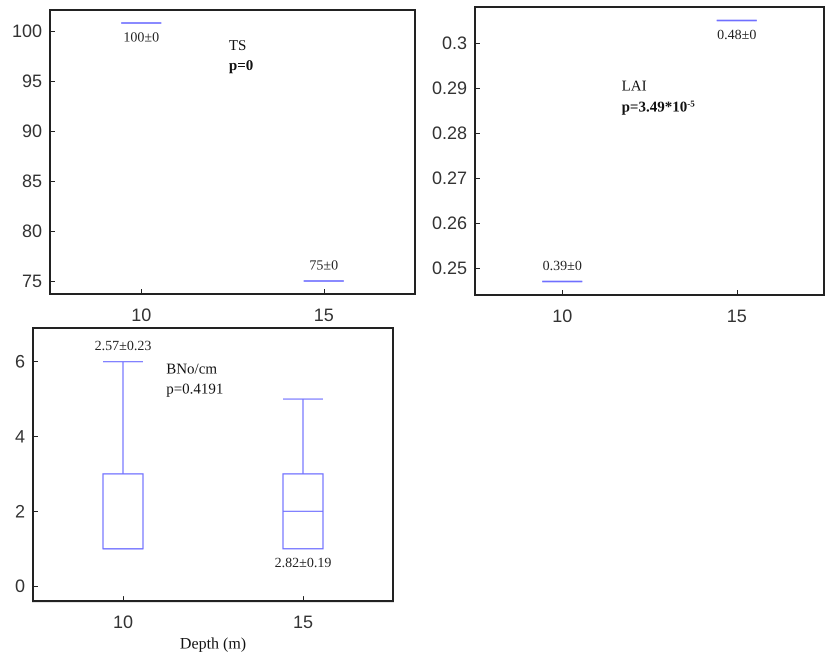 The height and width of the screenshot is (657, 828). Describe the element at coordinates (32, 181) in the screenshot. I see `y-tick-label: 85` at that location.